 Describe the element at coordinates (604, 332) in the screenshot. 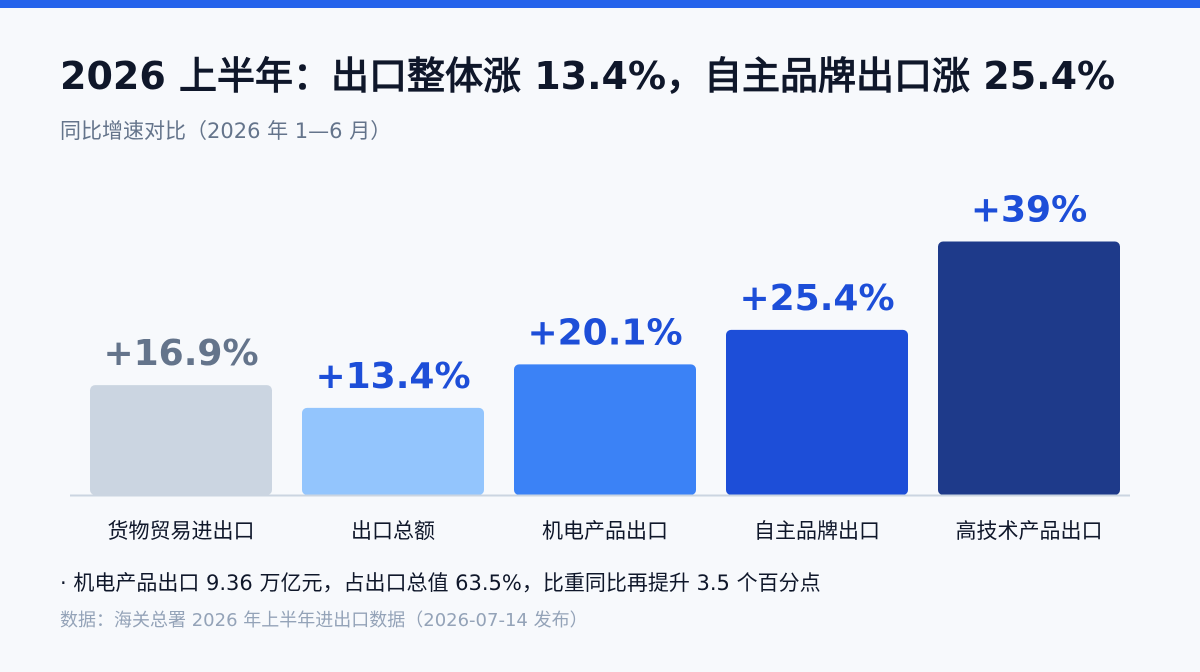

I see `value-label-3: +20.1%` at that location.